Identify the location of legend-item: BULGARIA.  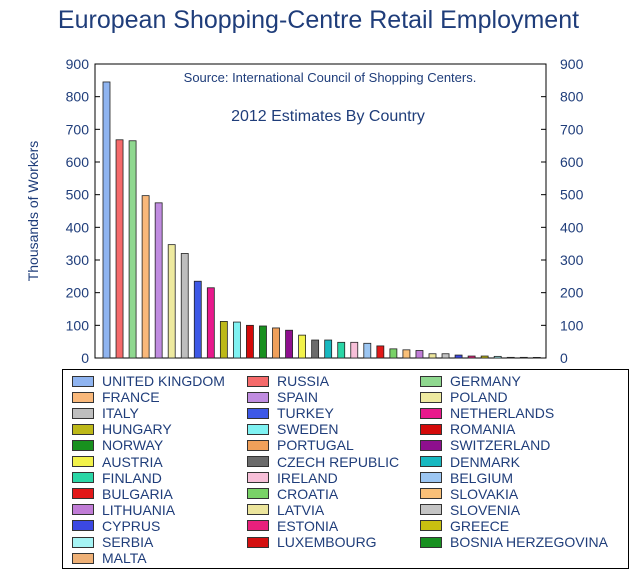
(122, 494).